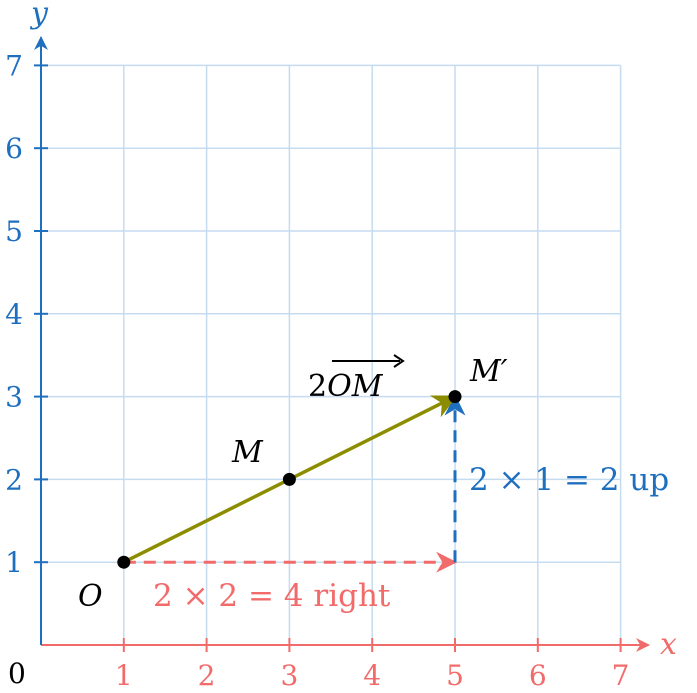  What do you see at coordinates (14, 562) in the screenshot?
I see `y-tick-label: 1` at bounding box center [14, 562].